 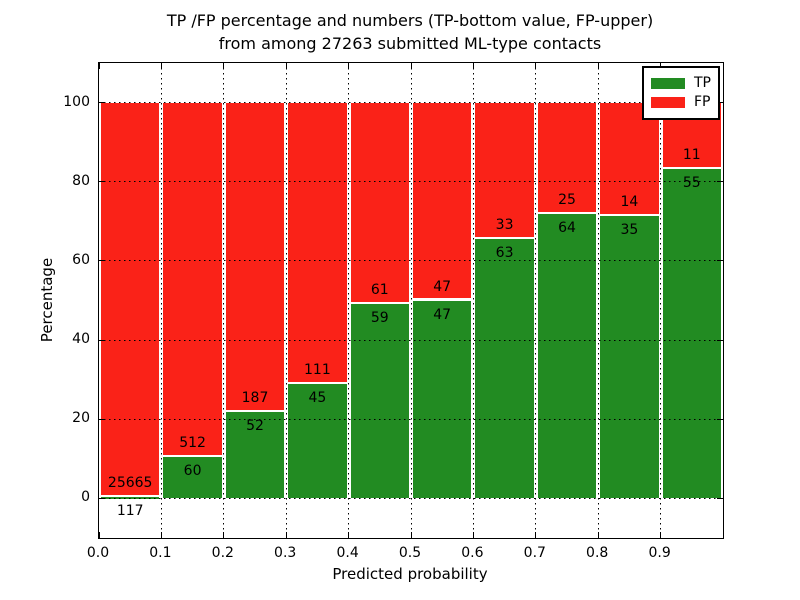 What do you see at coordinates (317, 370) in the screenshot?
I see `fp-count-label: 111` at bounding box center [317, 370].